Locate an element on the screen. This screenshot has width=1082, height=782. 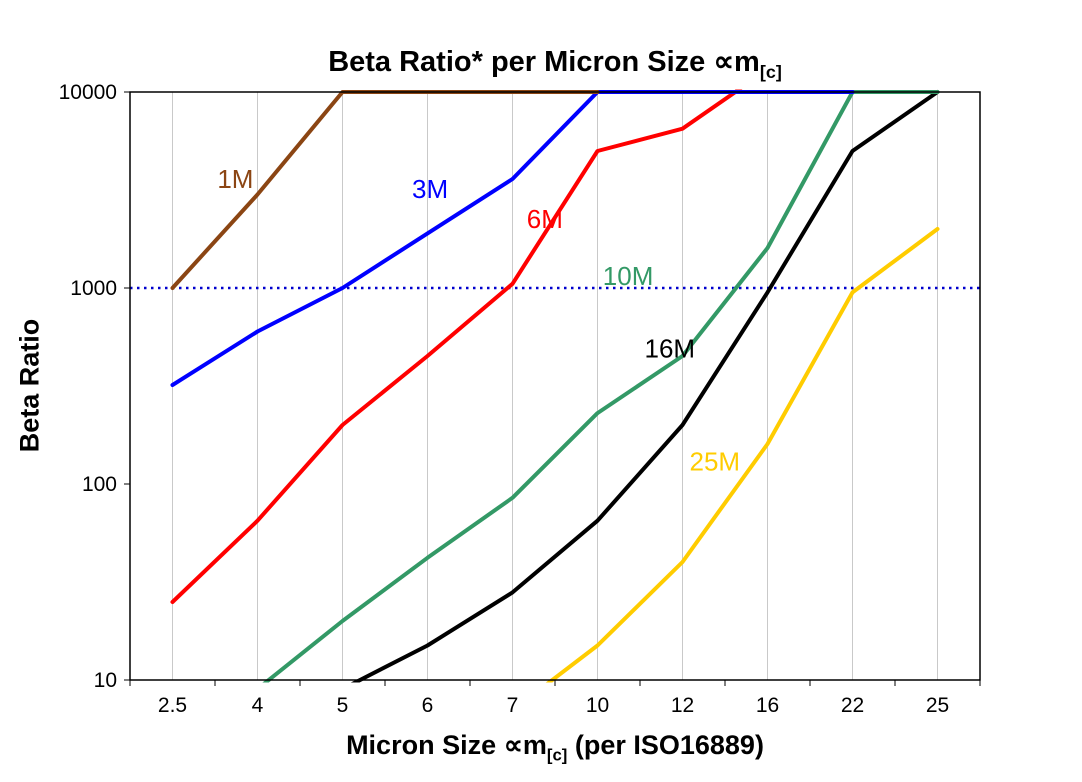
x-tick-label-22: 22 is located at coordinates (852, 705).